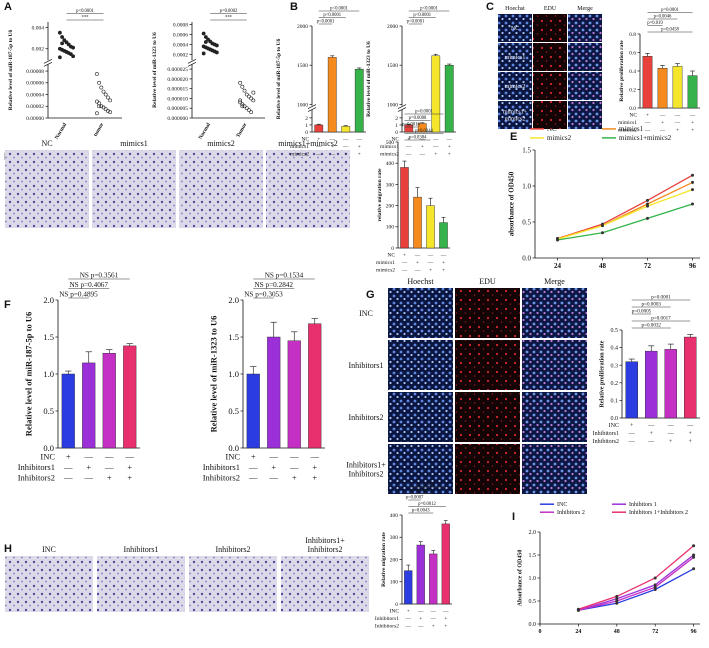  What do you see at coordinates (86, 18) in the screenshot?
I see `significance-label: ***` at bounding box center [86, 18].